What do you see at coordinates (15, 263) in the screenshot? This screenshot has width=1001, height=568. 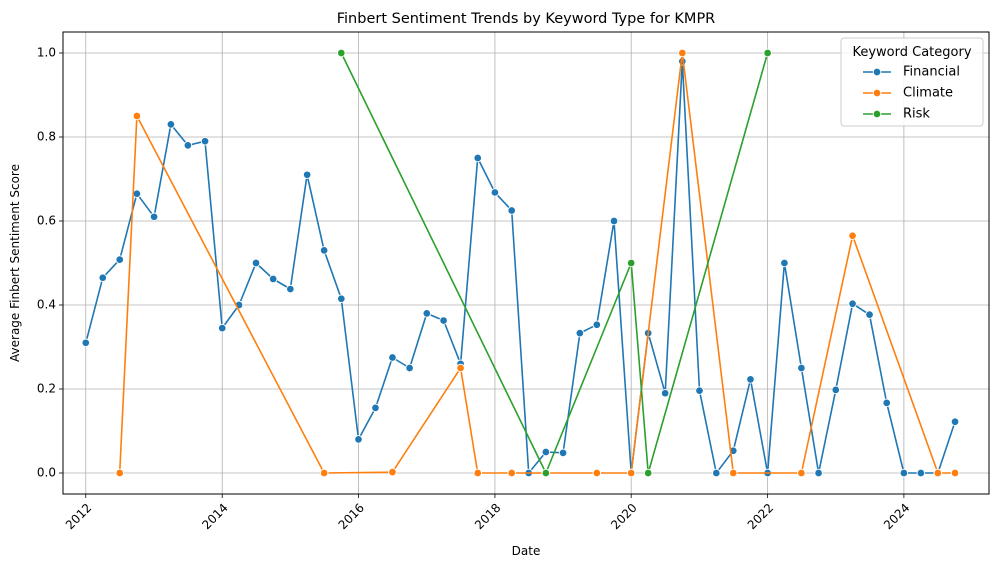 I see `y-axis-title: Average Finbert Sentiment Score` at bounding box center [15, 263].